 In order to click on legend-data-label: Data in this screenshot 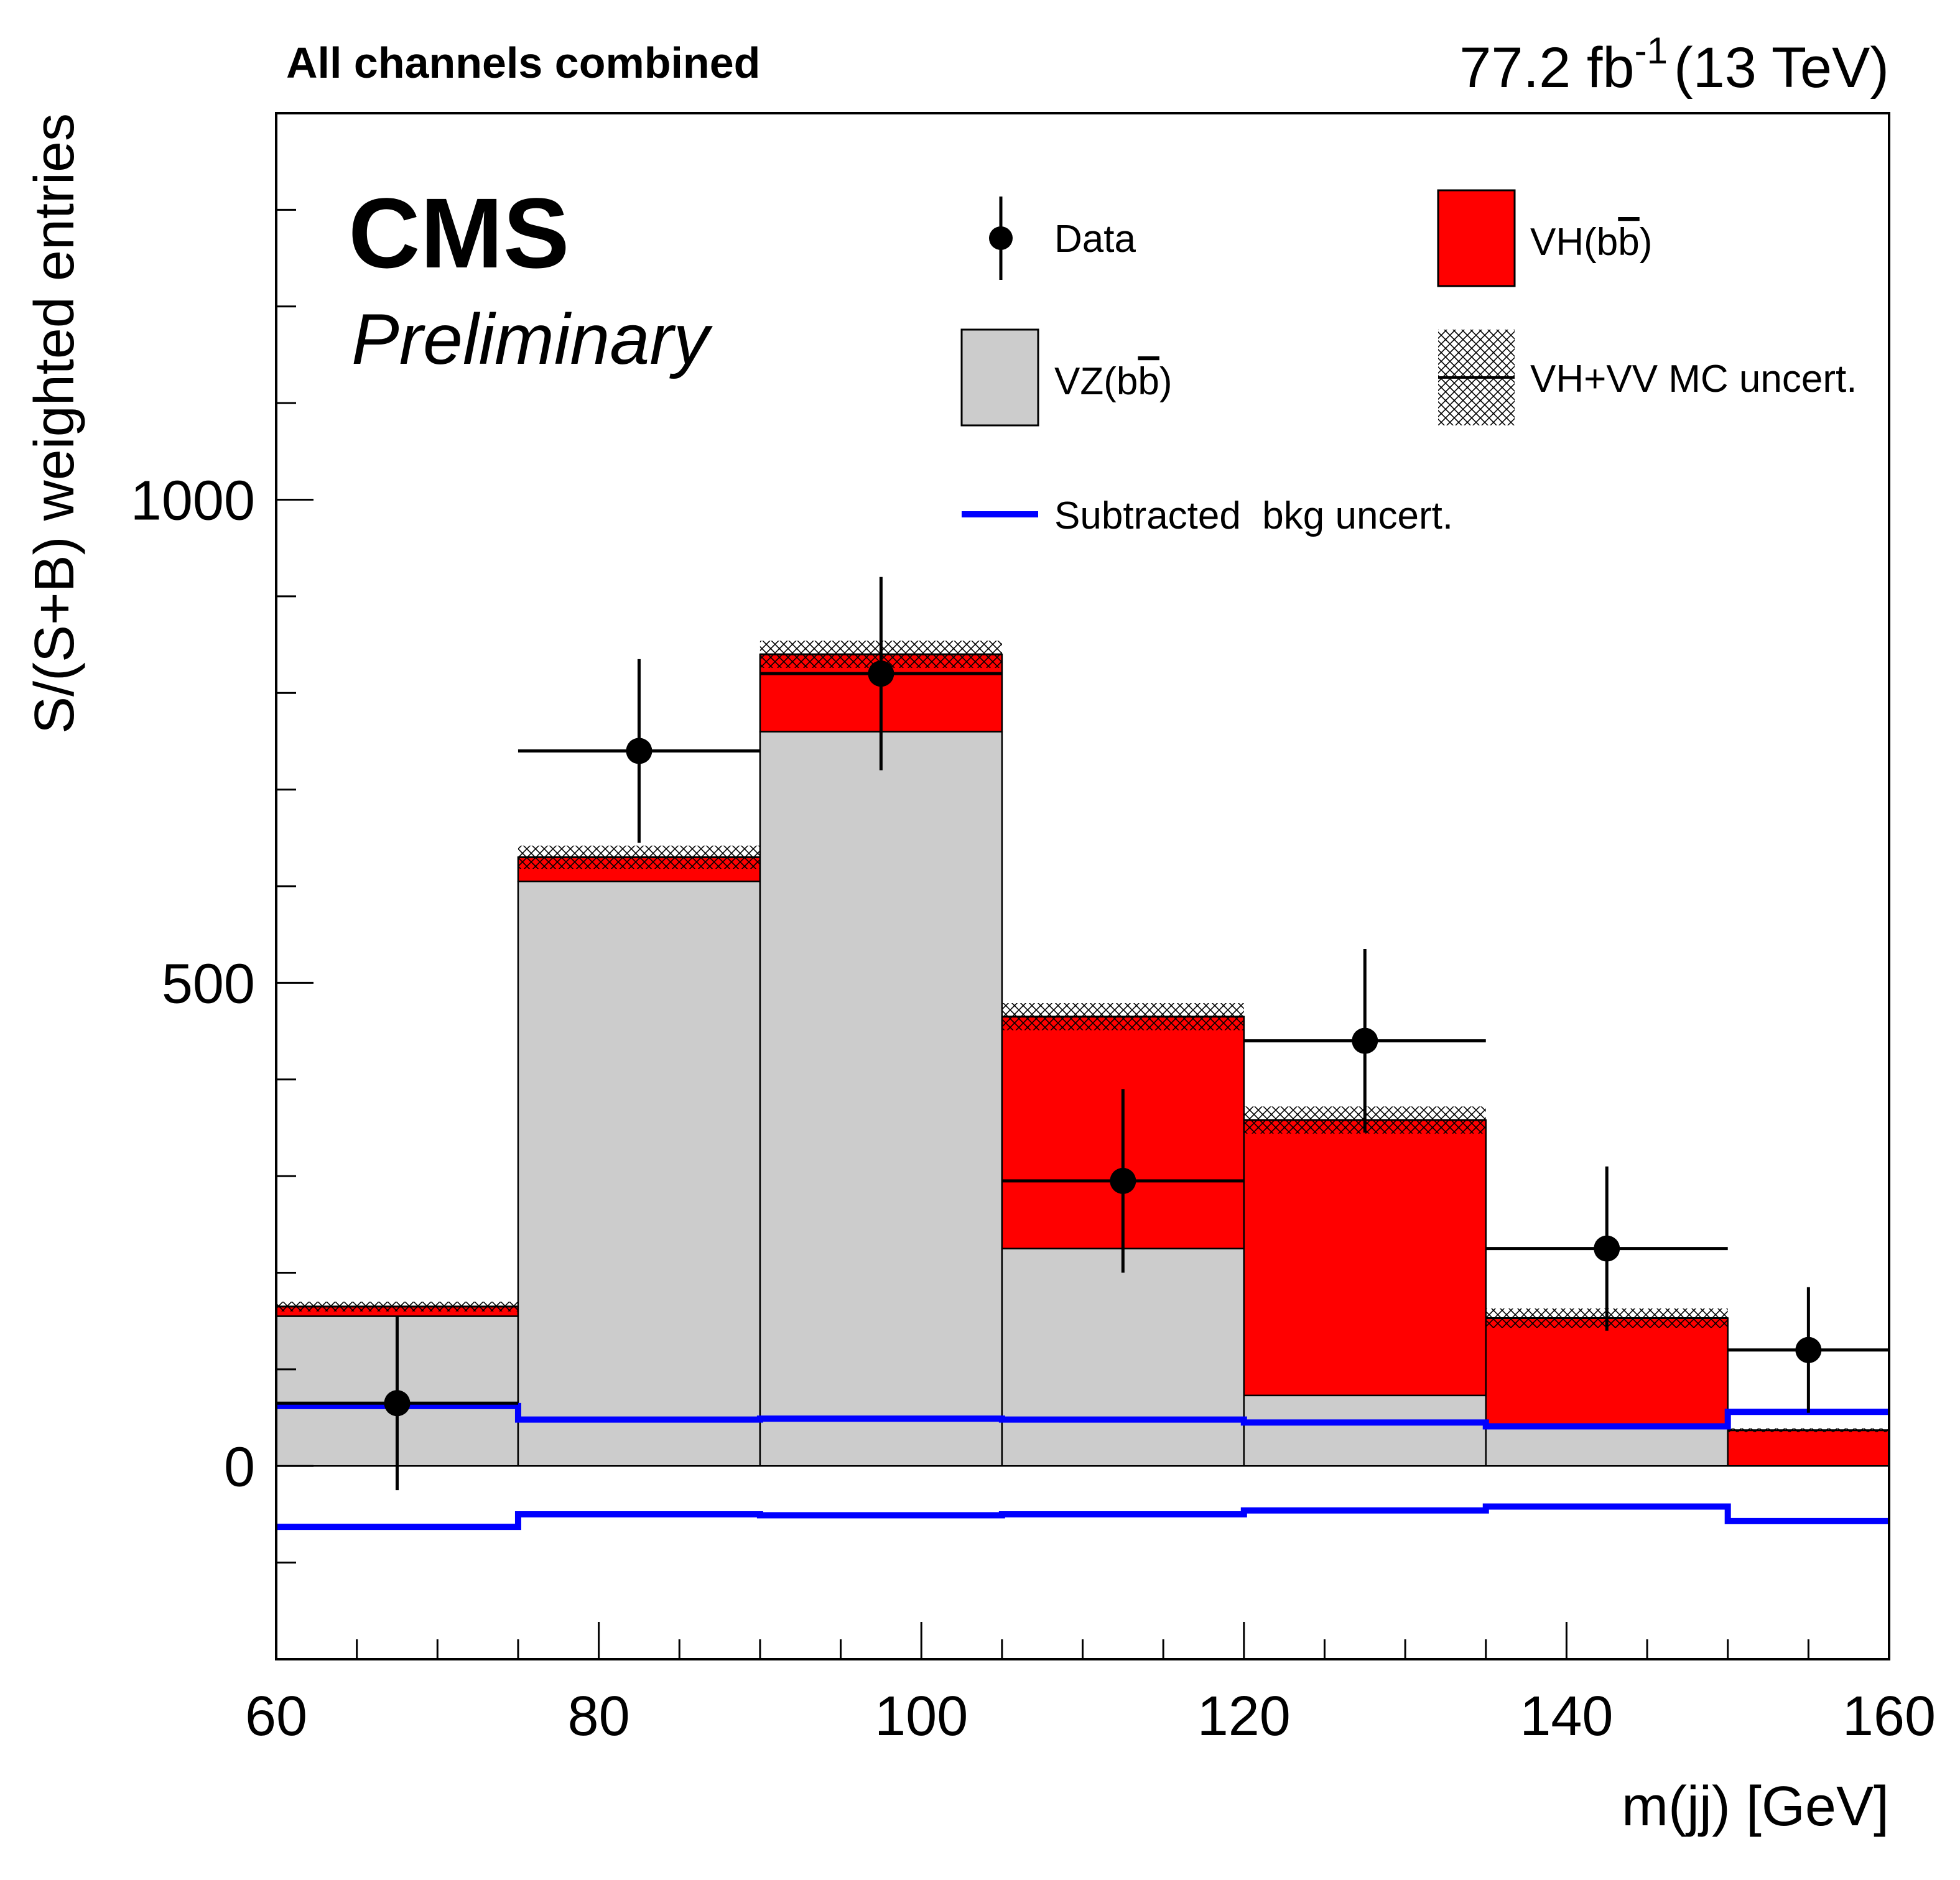, I will do `click(1095, 240)`.